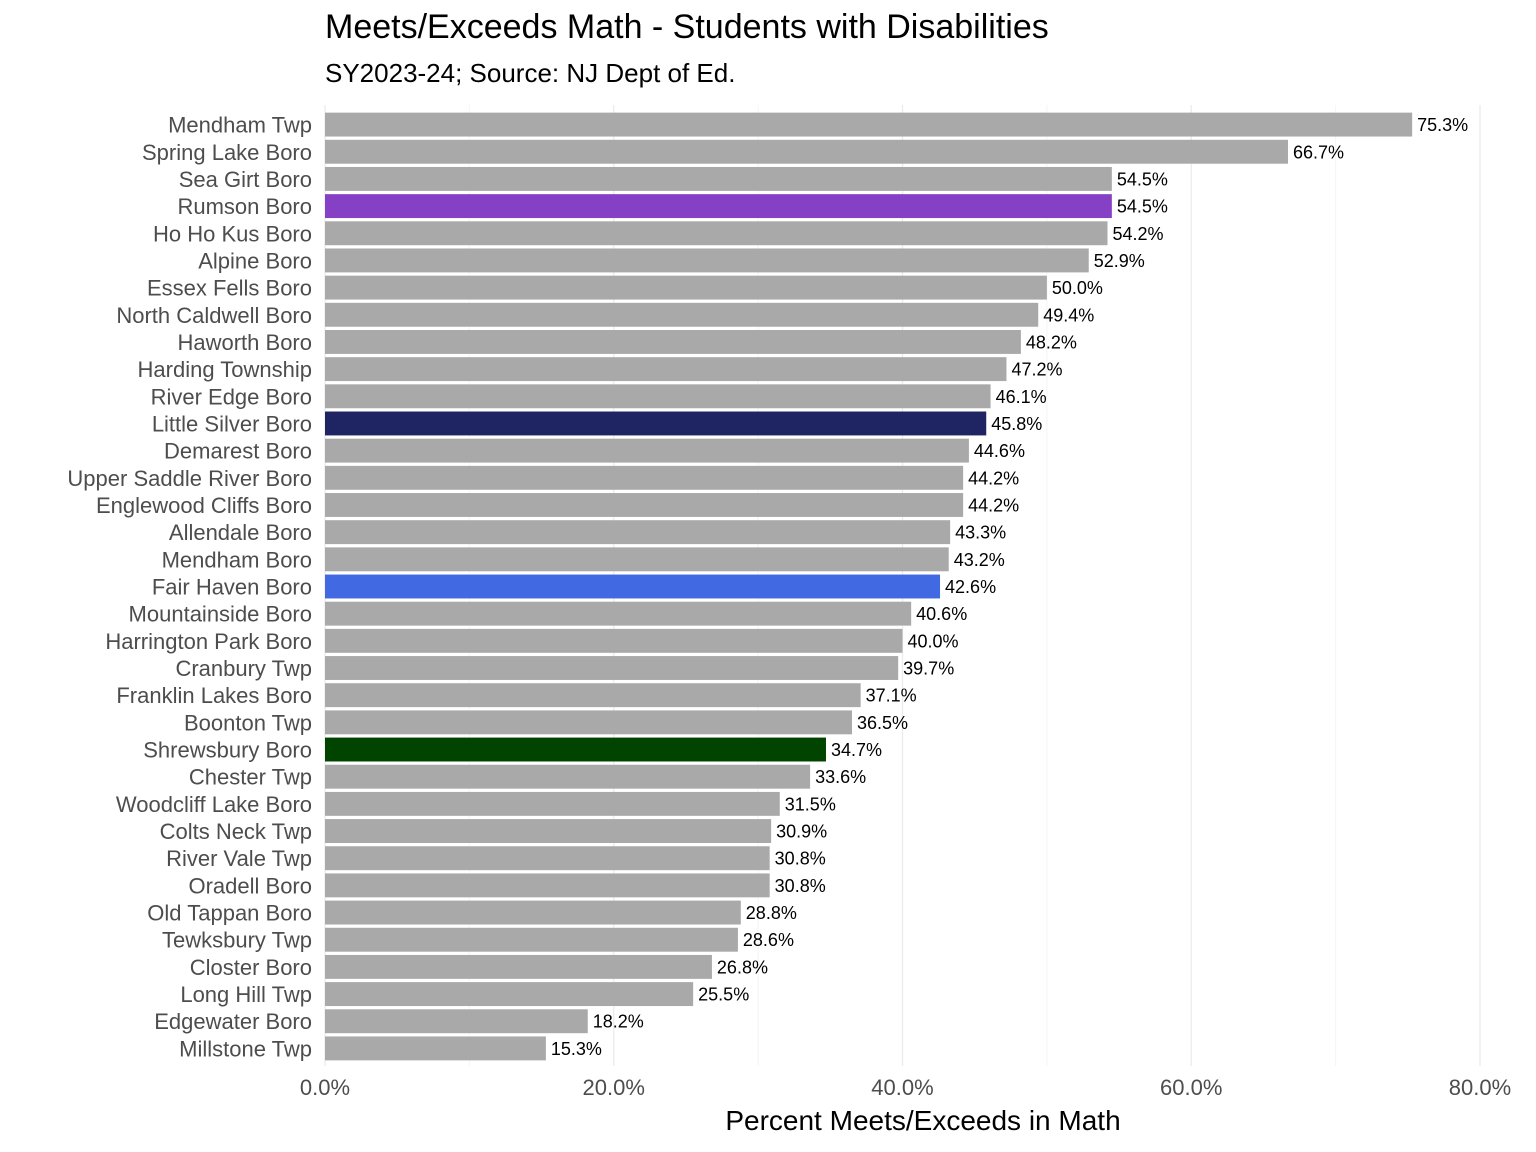  I want to click on category-label: Rumson Boro, so click(244, 206).